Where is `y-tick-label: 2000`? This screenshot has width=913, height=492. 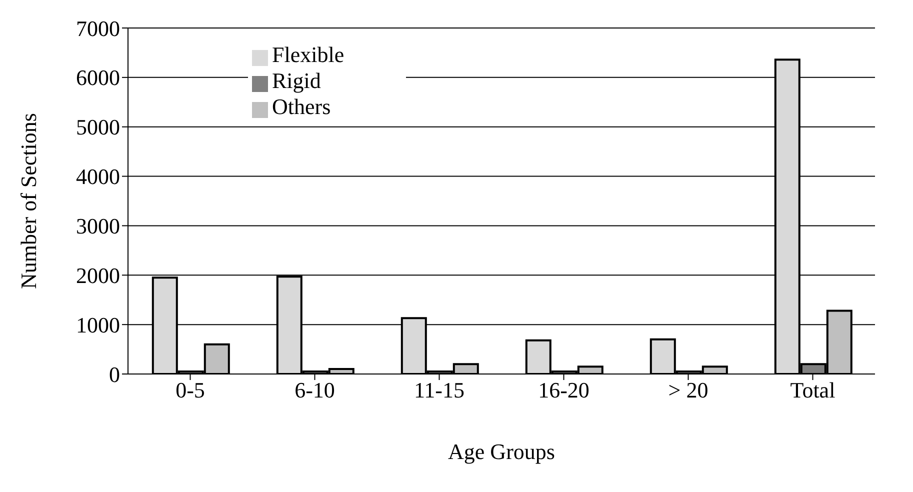 y-tick-label: 2000 is located at coordinates (98, 275).